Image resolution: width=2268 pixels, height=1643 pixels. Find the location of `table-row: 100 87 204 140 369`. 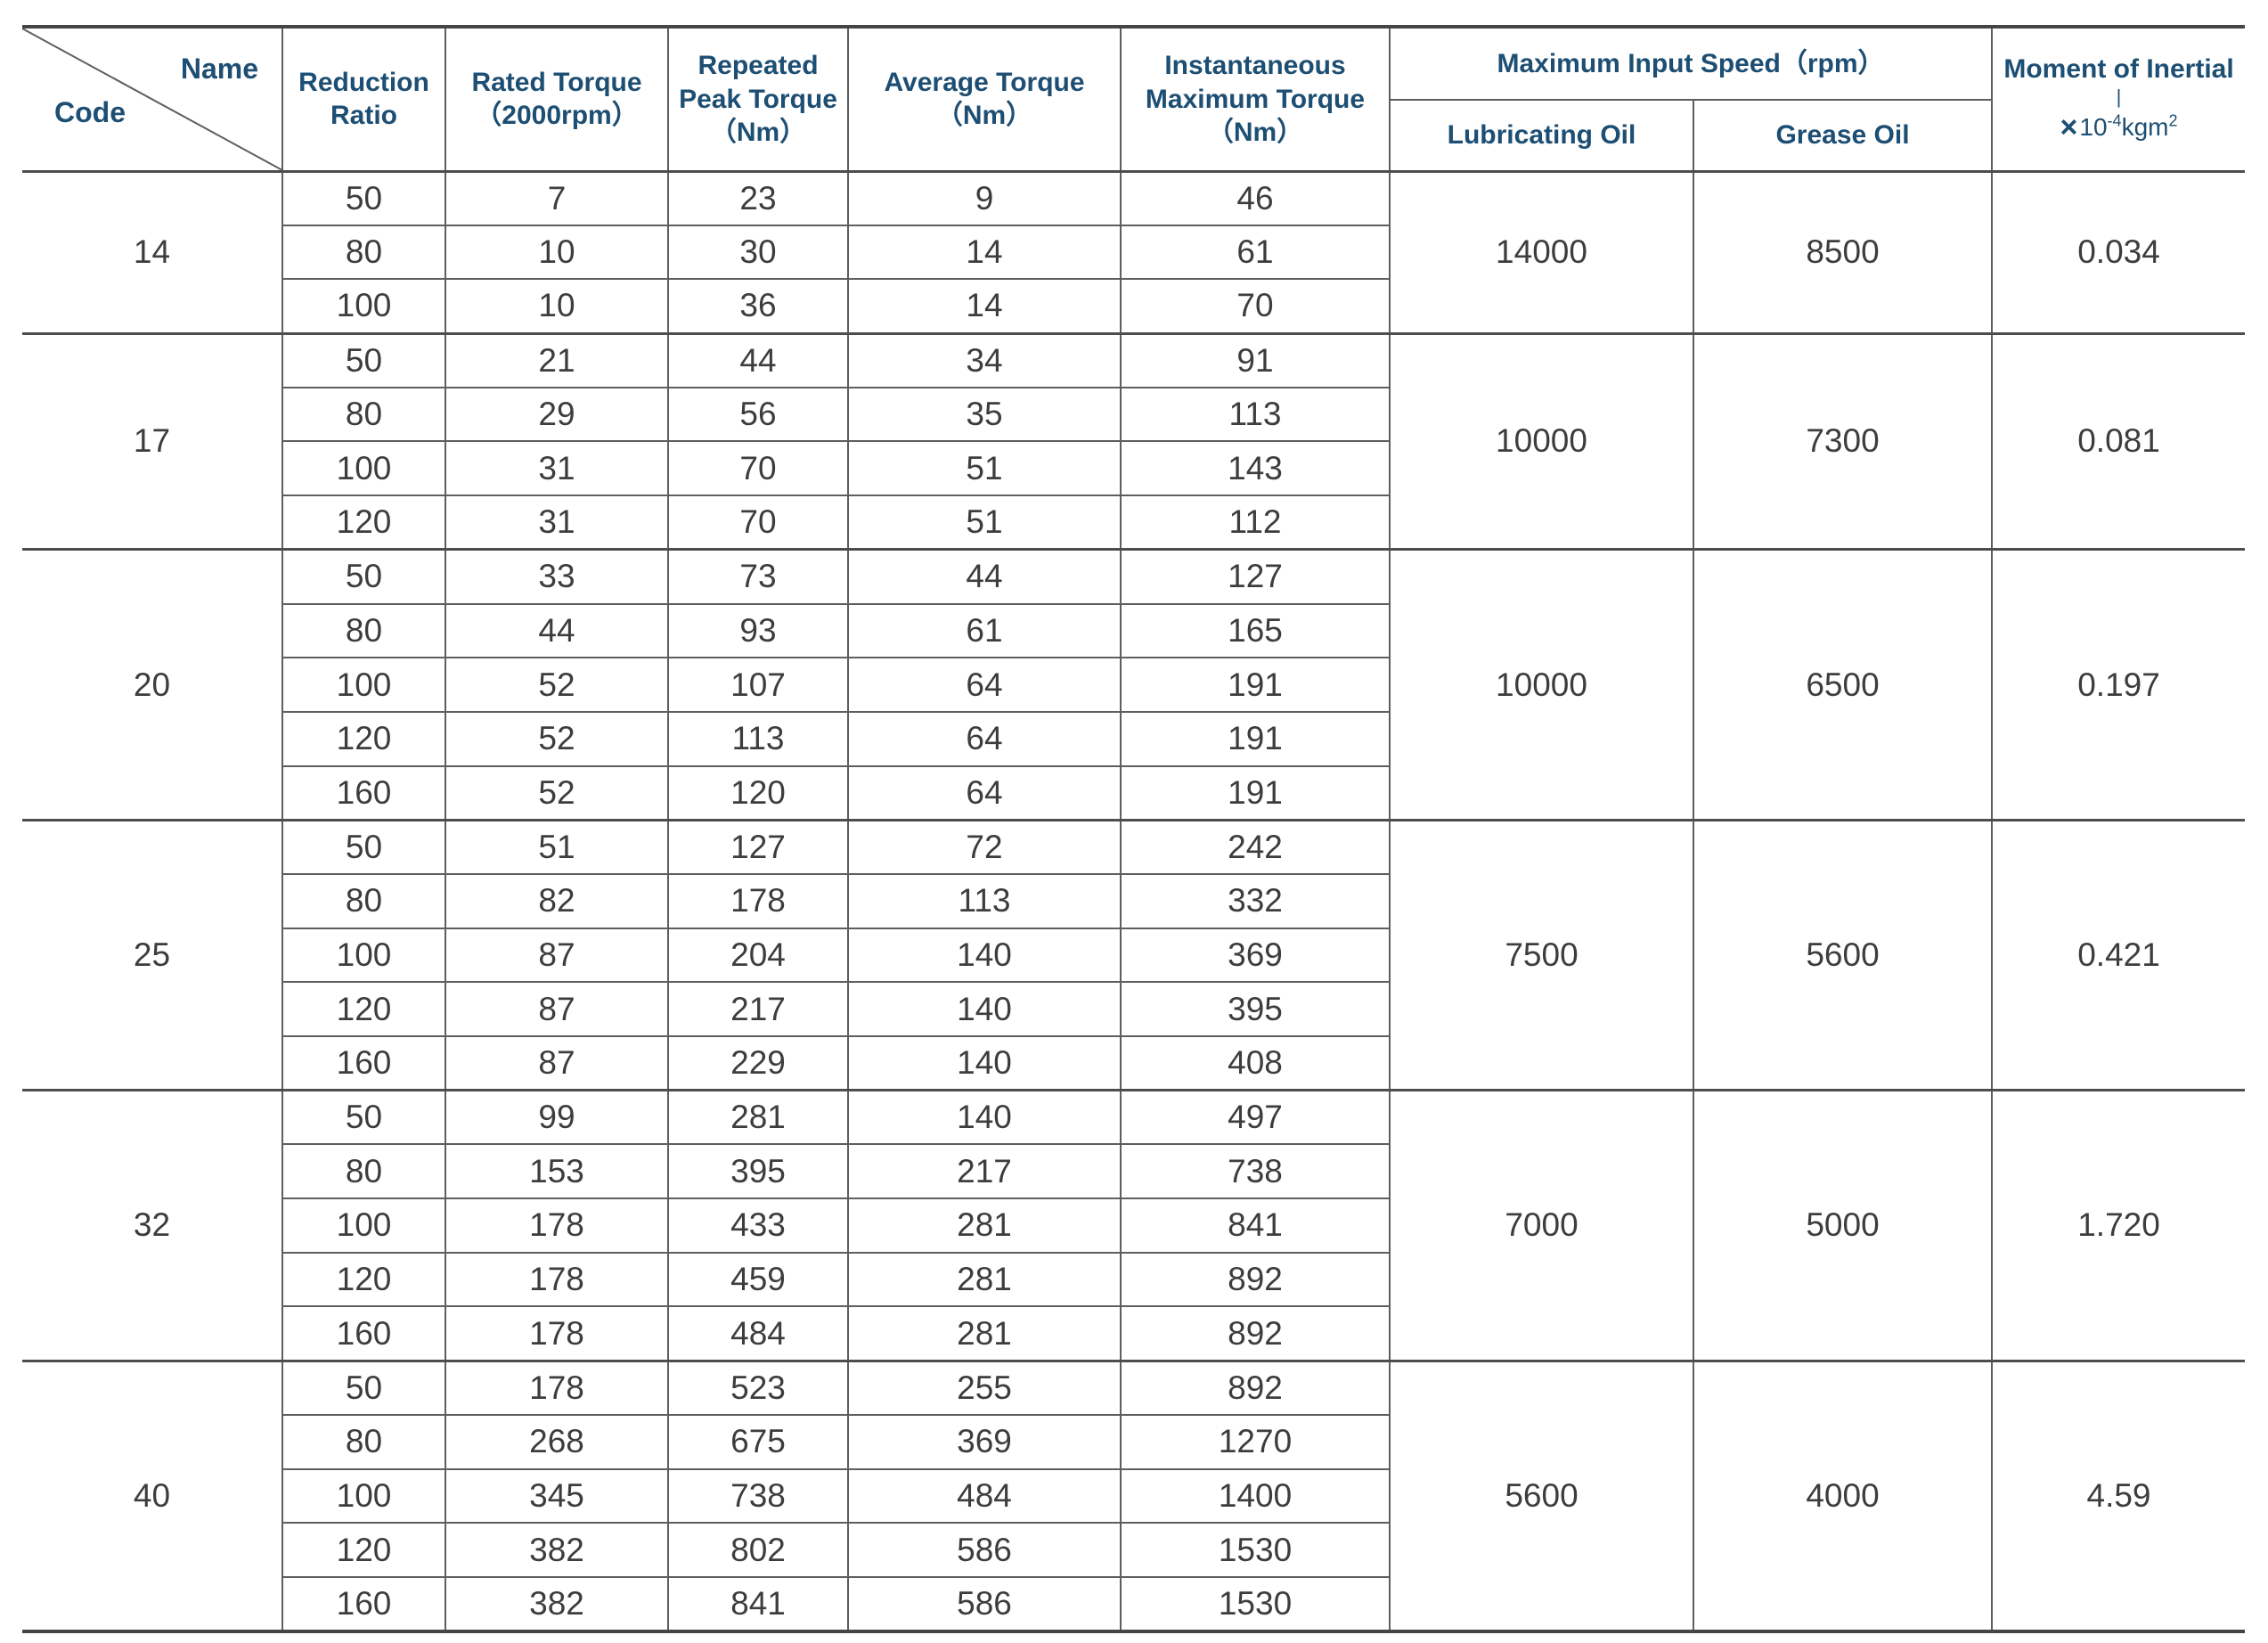

table-row: 100 87 204 140 369 is located at coordinates (1133, 955).